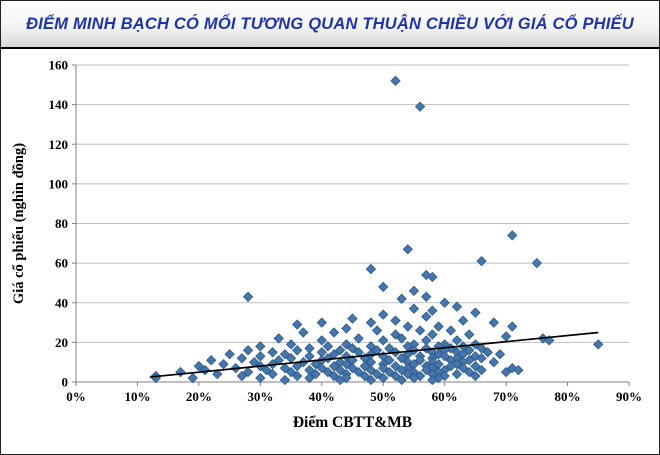 The image size is (660, 455). Describe the element at coordinates (629, 396) in the screenshot. I see `svg-text: 90%` at that location.